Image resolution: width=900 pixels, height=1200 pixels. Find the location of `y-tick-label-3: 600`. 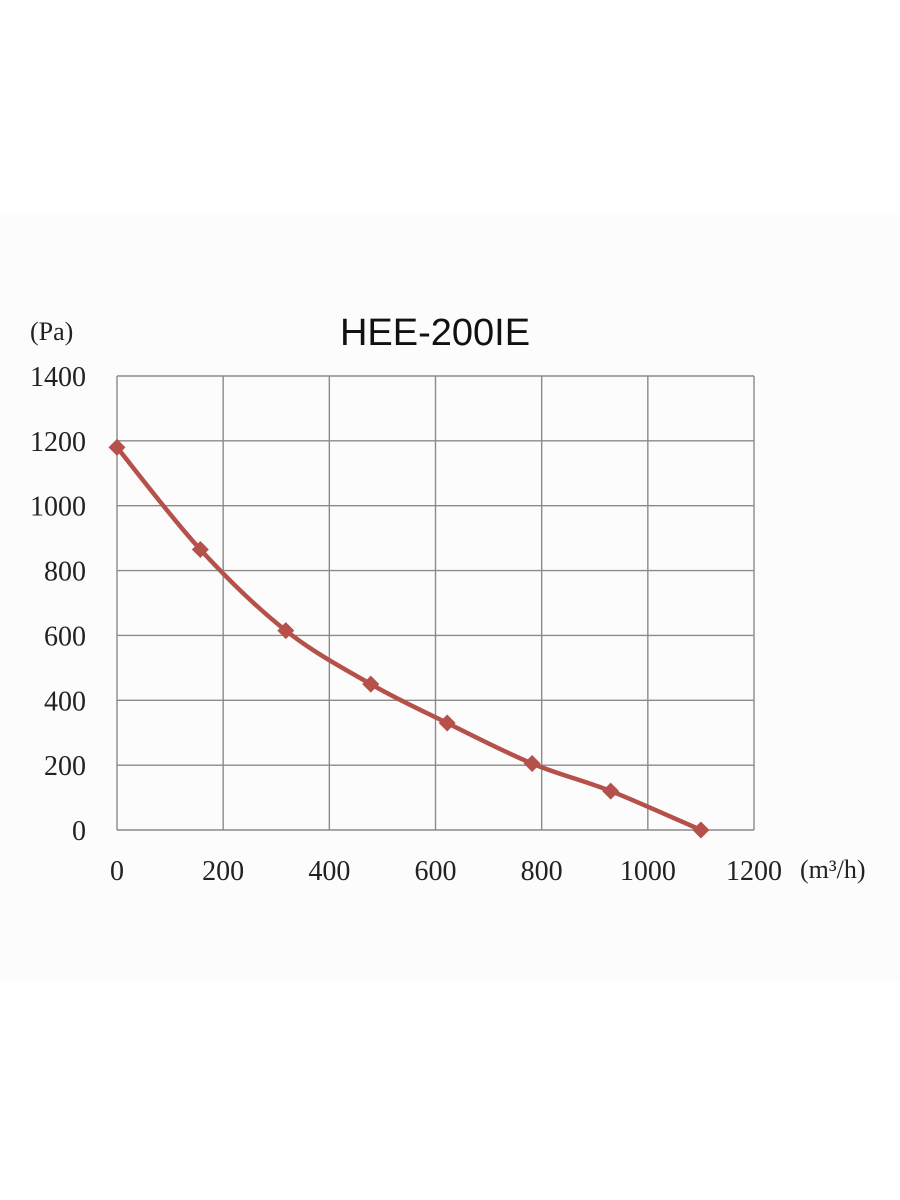

y-tick-label-3: 600 is located at coordinates (65, 636).